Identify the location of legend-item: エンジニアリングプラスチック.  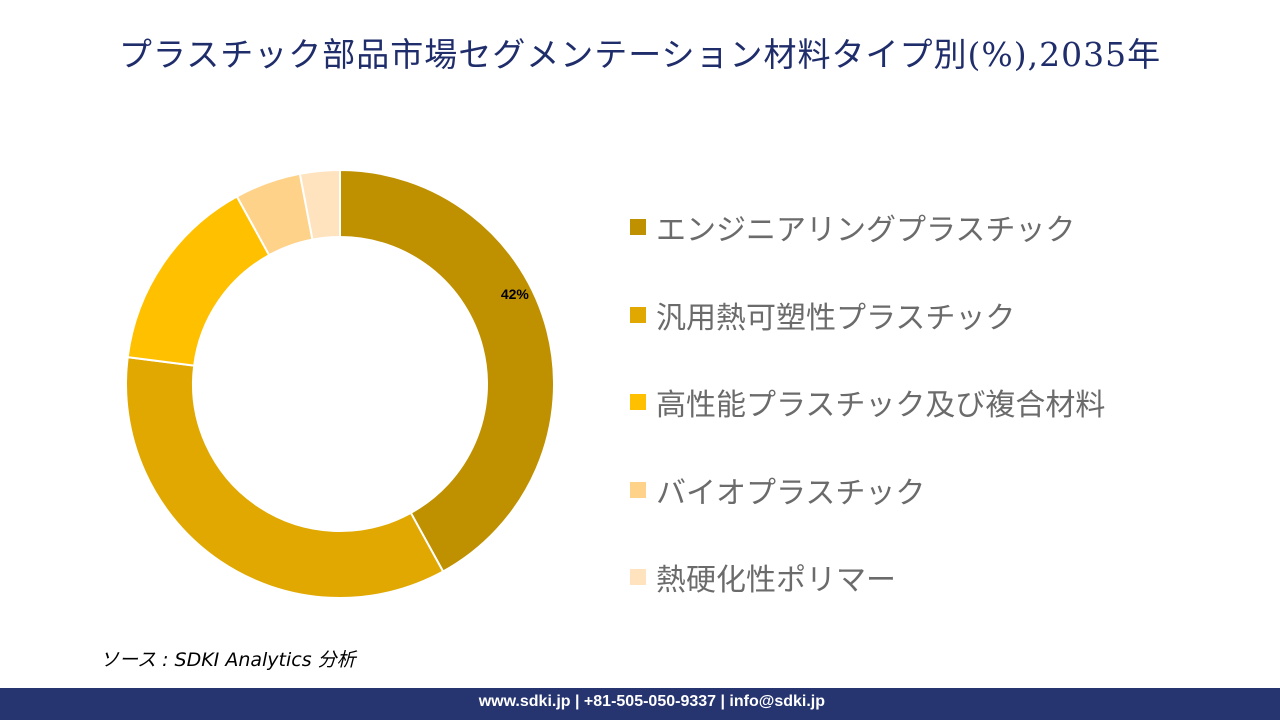
(867, 227).